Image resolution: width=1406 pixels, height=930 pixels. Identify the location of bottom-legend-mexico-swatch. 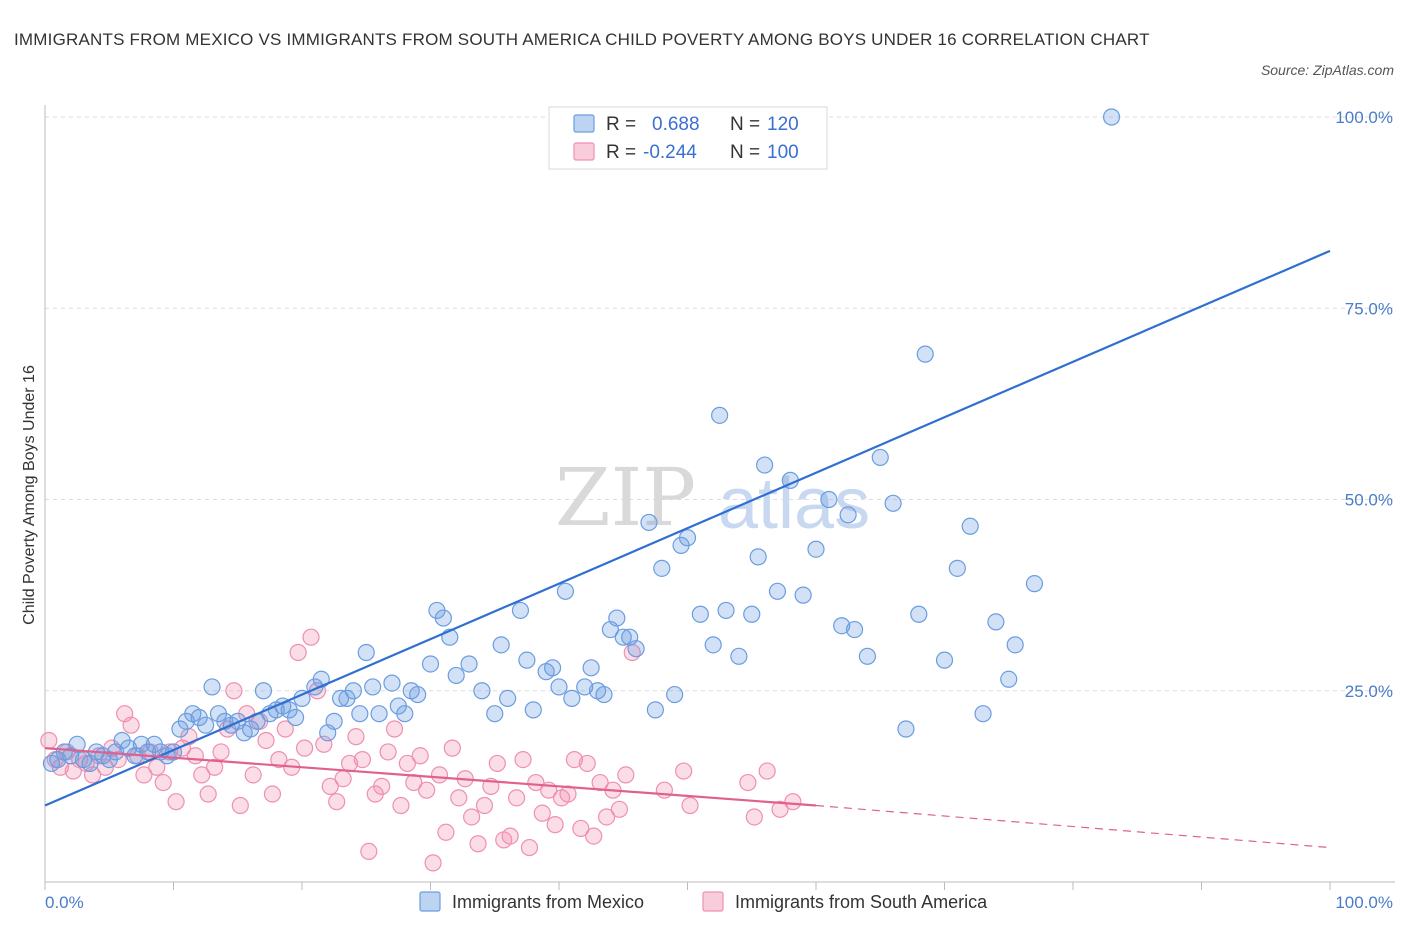
(430, 901).